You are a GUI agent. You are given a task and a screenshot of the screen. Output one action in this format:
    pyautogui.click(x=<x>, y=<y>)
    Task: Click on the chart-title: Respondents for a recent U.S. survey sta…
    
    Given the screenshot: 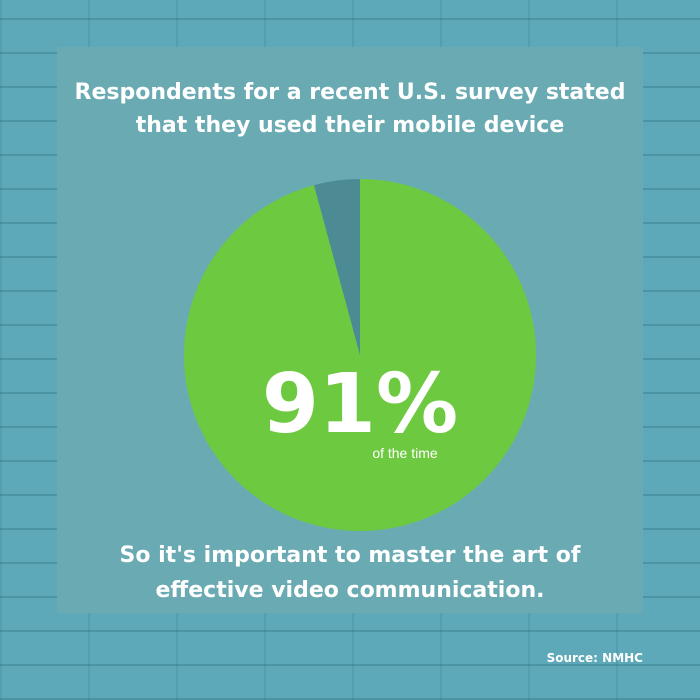 What is the action you would take?
    pyautogui.click(x=350, y=109)
    